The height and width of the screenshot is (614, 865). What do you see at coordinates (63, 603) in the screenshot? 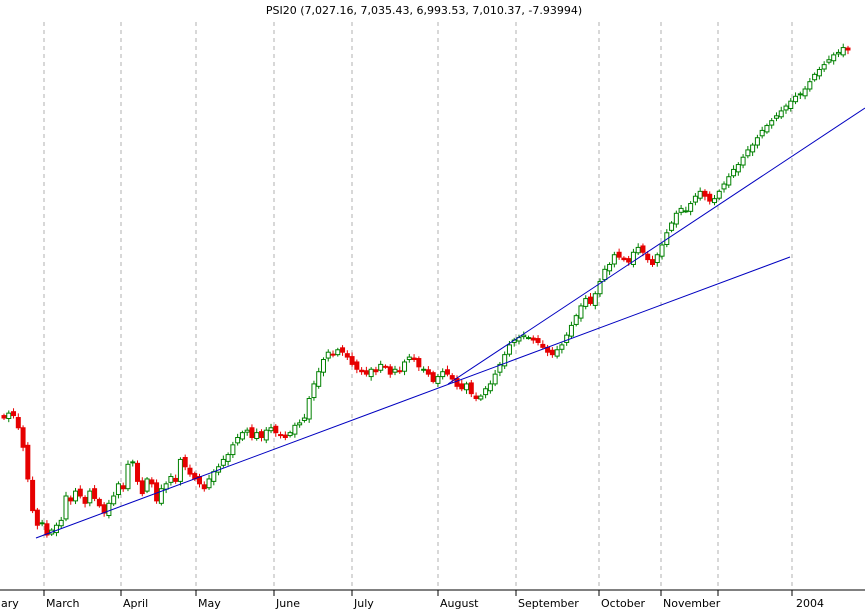
I see `x-tick-label: March` at bounding box center [63, 603].